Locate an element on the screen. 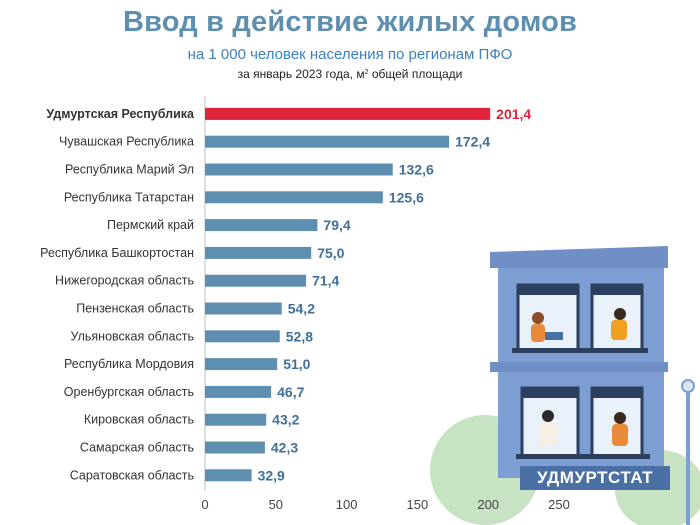  category-label: Оренбургская область is located at coordinates (129, 392).